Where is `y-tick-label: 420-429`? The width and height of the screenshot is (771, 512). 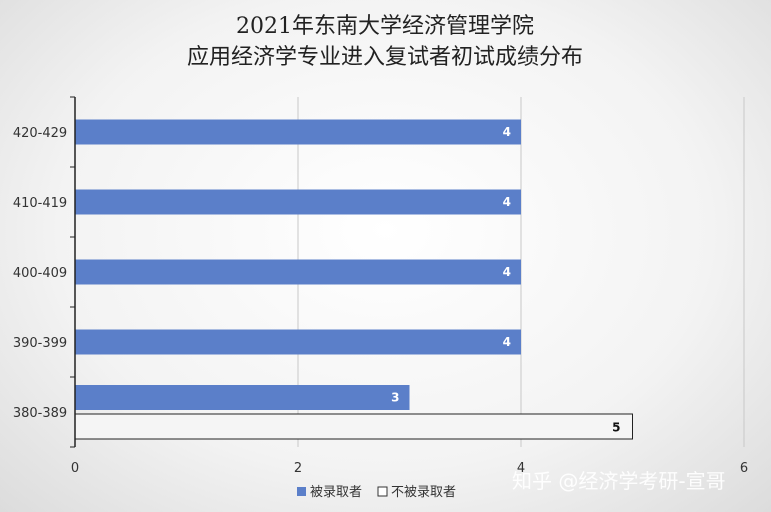 y-tick-label: 420-429 is located at coordinates (40, 133).